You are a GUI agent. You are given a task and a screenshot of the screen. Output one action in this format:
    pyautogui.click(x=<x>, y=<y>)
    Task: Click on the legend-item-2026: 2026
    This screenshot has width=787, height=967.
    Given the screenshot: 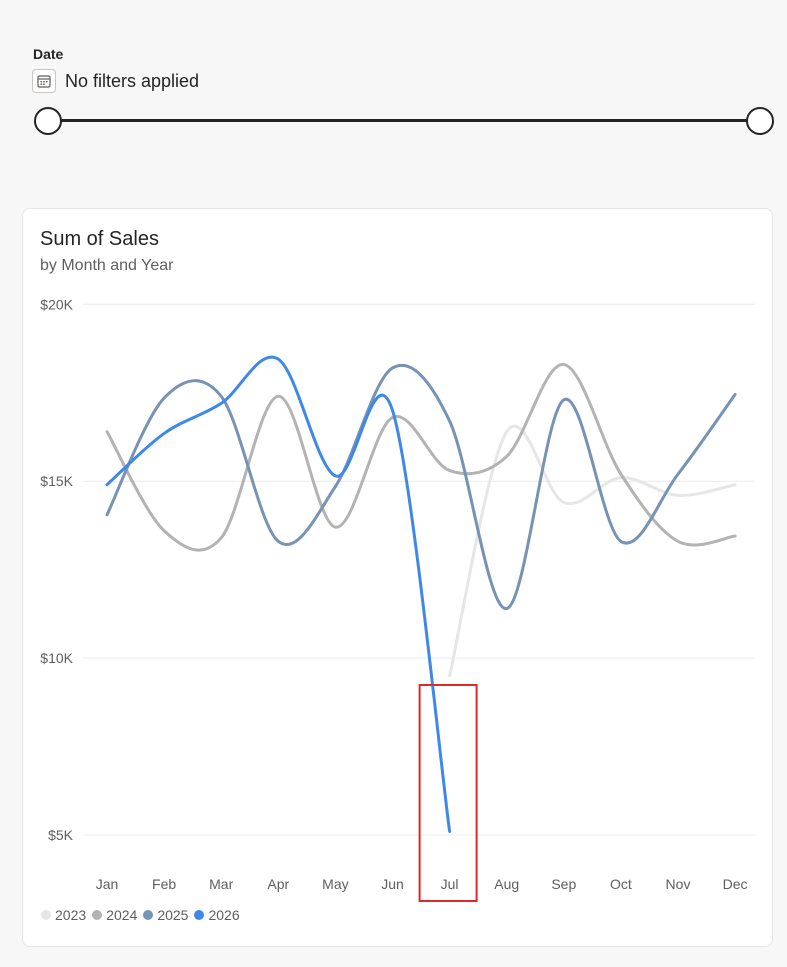 What is the action you would take?
    pyautogui.click(x=217, y=915)
    